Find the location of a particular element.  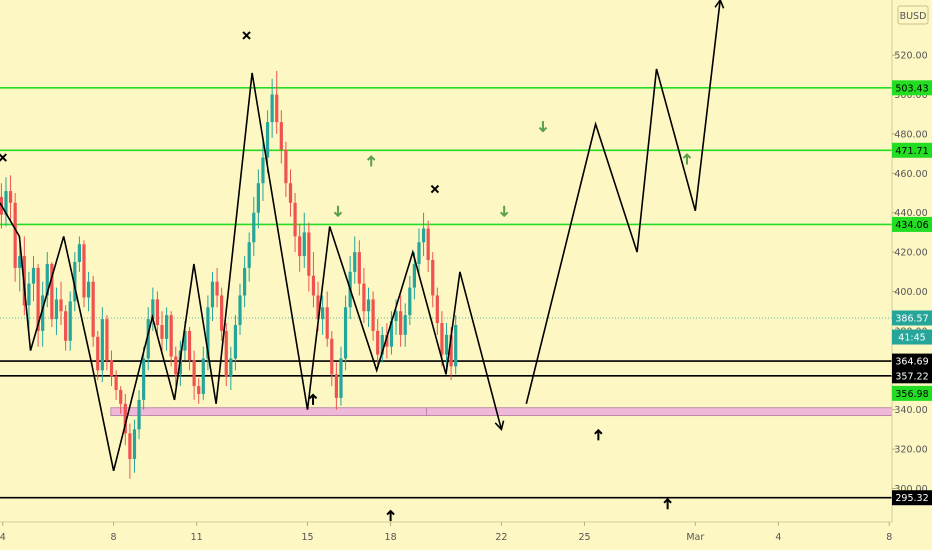

y-tick-label: 400.00 is located at coordinates (910, 292).